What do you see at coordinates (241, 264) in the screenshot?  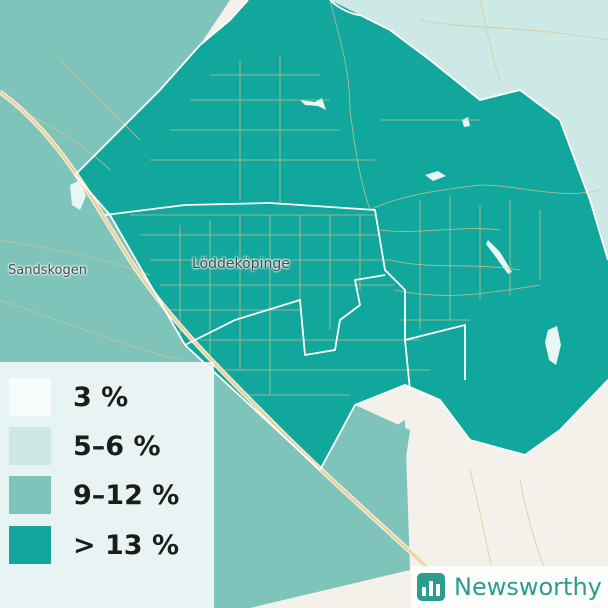 I see `place-label-loddekopinge: Löddeköpinge` at bounding box center [241, 264].